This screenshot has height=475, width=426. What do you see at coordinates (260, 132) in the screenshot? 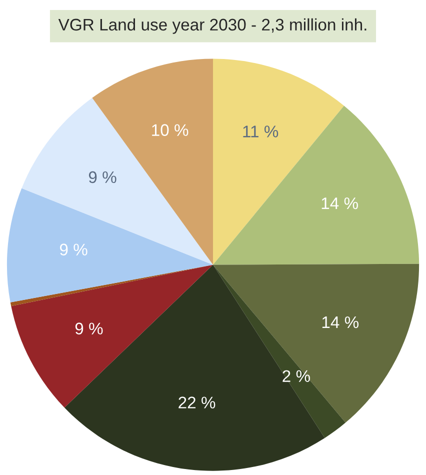
I see `data-label: 11 %` at bounding box center [260, 132].